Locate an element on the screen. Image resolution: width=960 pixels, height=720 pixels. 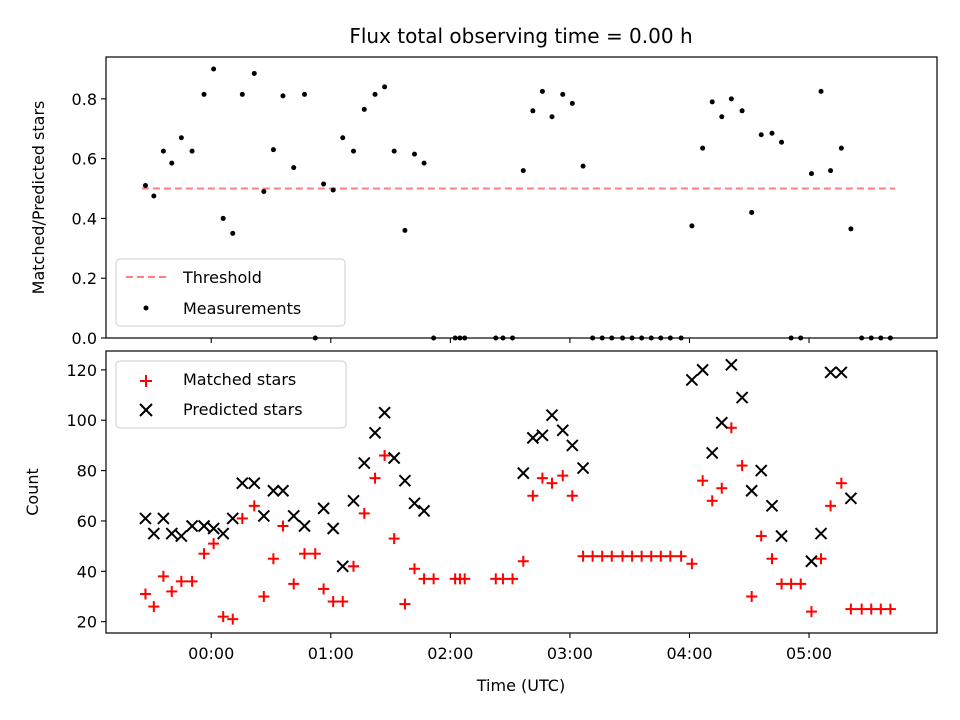
count-y-tick-label: 120 is located at coordinates (81, 370).